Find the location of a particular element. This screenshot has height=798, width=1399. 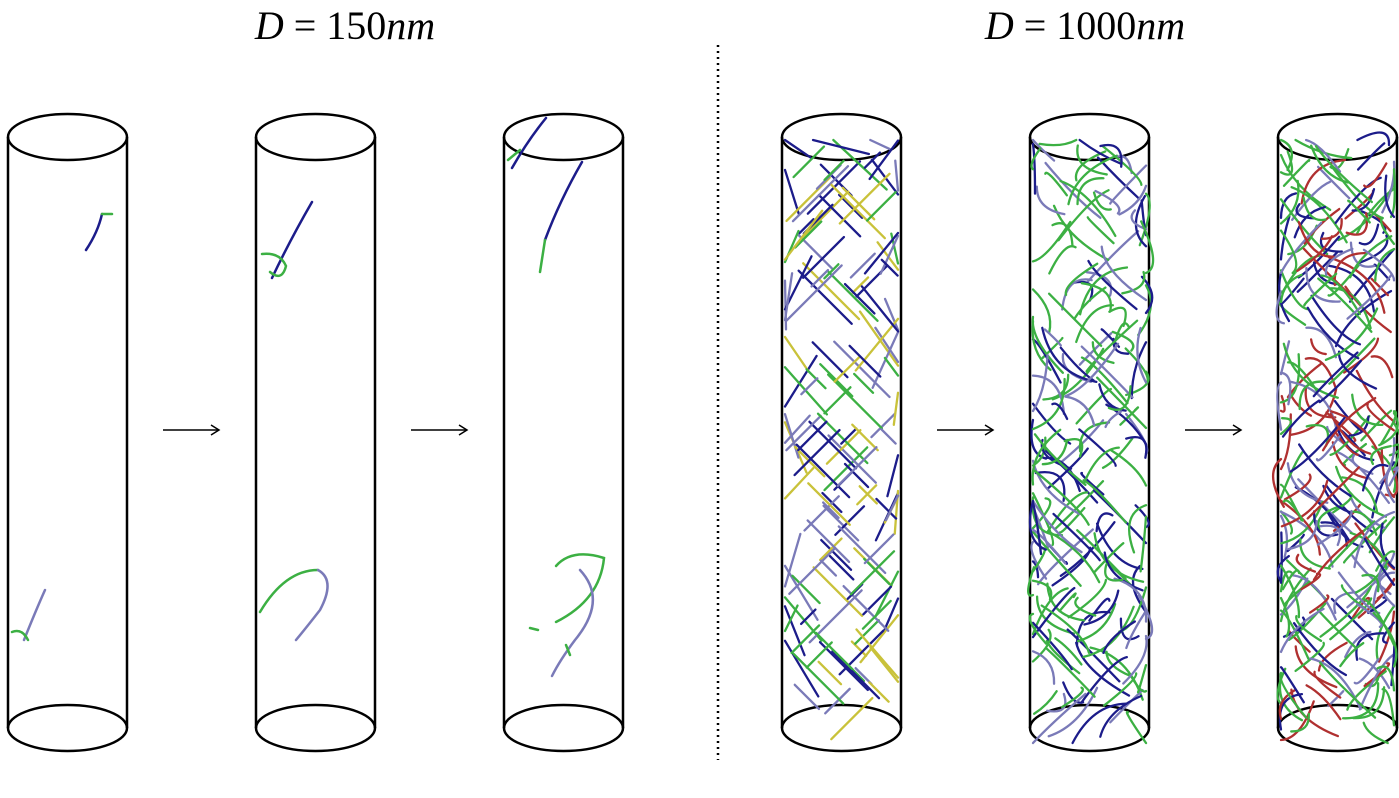

diameter-symbol: D is located at coordinates (269, 25).